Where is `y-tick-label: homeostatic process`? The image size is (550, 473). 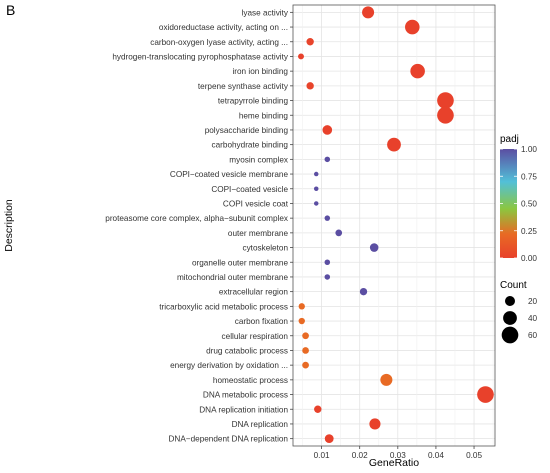 y-tick-label: homeostatic process is located at coordinates (250, 380).